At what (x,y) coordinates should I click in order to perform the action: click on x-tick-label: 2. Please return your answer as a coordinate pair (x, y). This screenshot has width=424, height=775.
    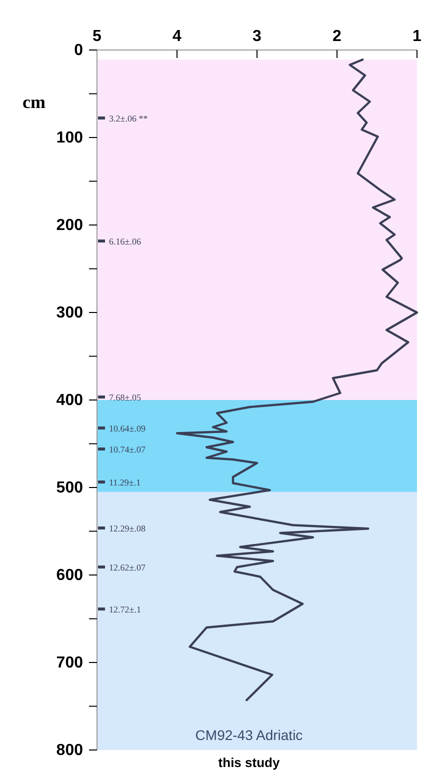
    Looking at the image, I should click on (337, 36).